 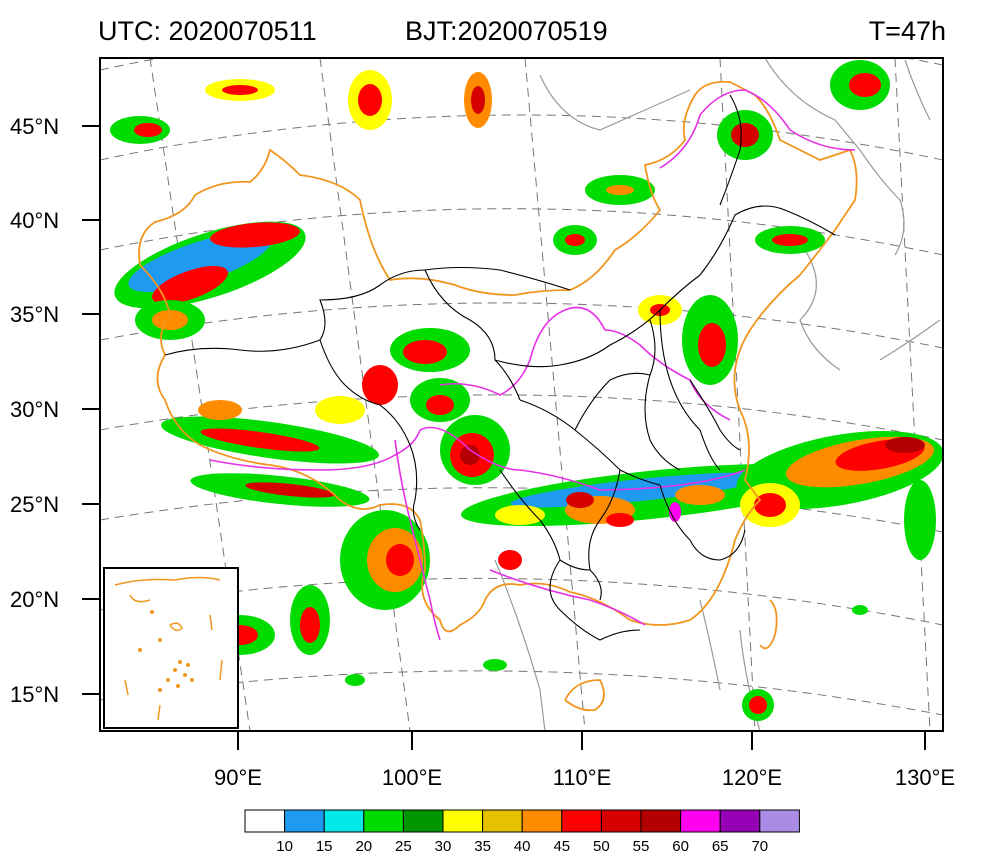 What do you see at coordinates (317, 582) in the screenshot?
I see `echo-cluster-yunnan` at bounding box center [317, 582].